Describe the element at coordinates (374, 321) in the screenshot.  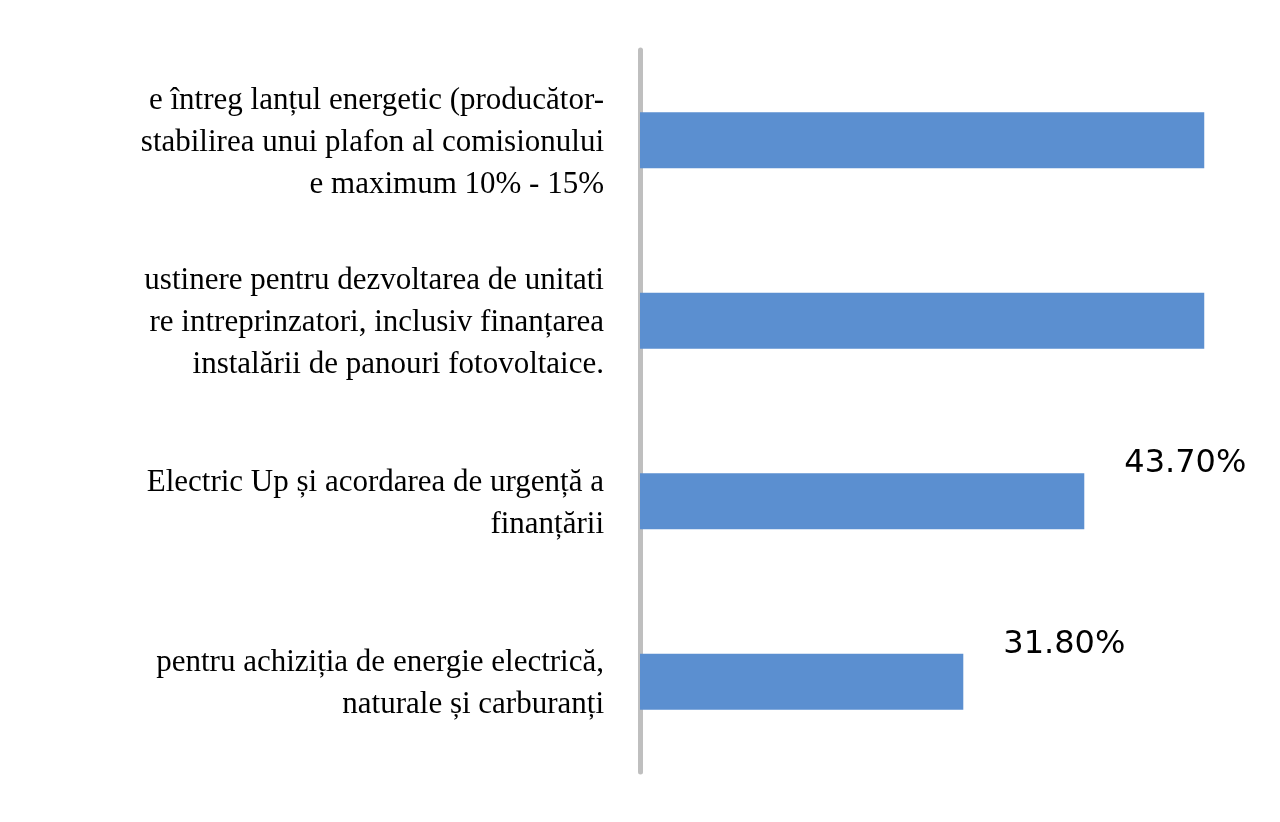
I see `y-tick-label: ustinere pentru dezvoltarea de unitati re intreprinzatori, inclusiv finanțarea instalării de panouri fotovoltaice.` at that location.